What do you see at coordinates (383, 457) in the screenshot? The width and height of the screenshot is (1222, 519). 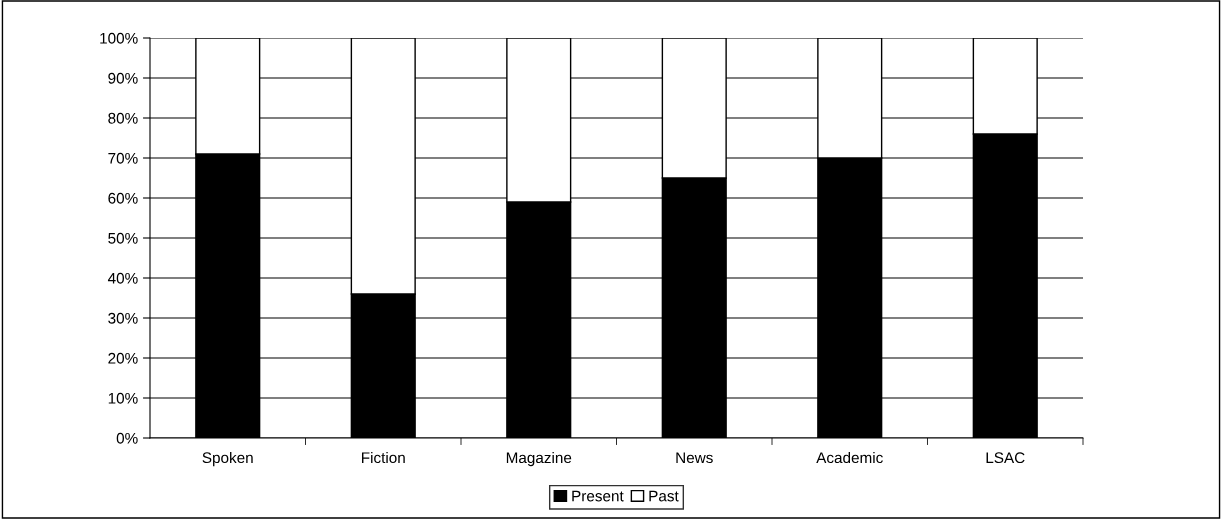 I see `x-tick-label: Fiction` at bounding box center [383, 457].